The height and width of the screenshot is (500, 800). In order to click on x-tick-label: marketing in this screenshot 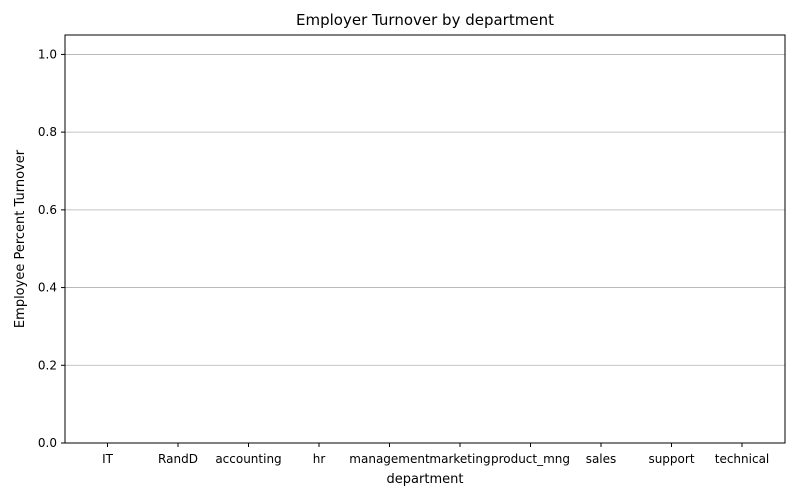, I will do `click(459, 459)`.